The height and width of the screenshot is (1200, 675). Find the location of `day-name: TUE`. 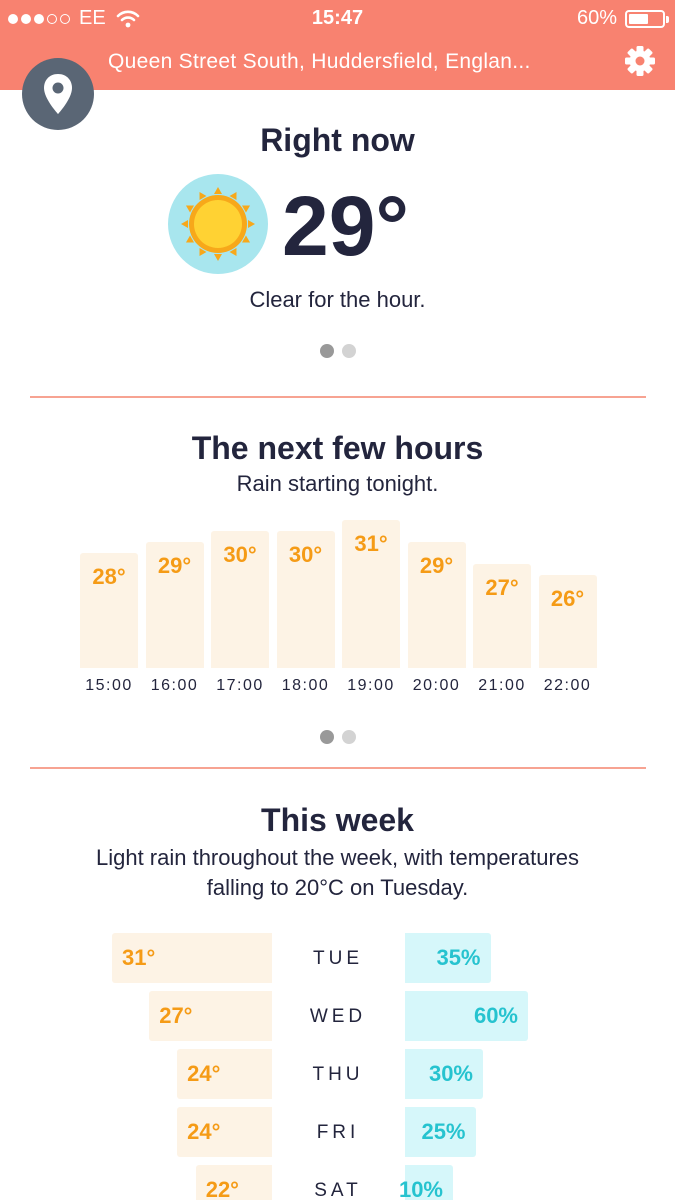

day-name: TUE is located at coordinates (338, 958).